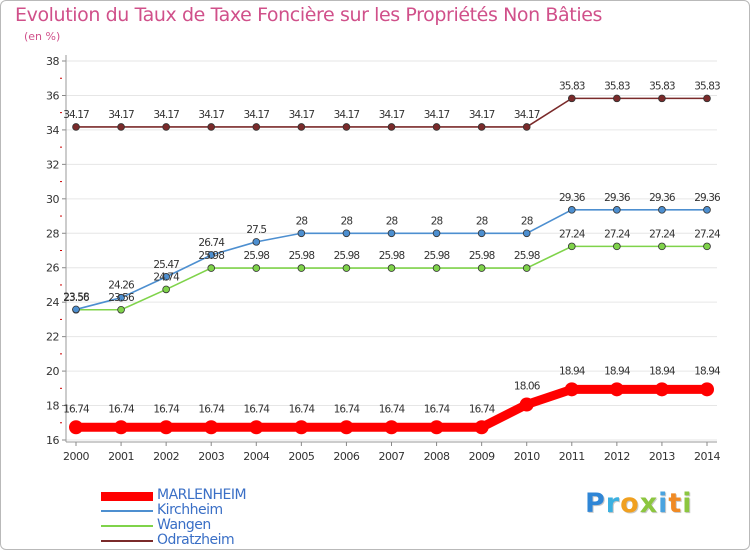  Describe the element at coordinates (527, 456) in the screenshot. I see `x-tick-label: 2010` at that location.